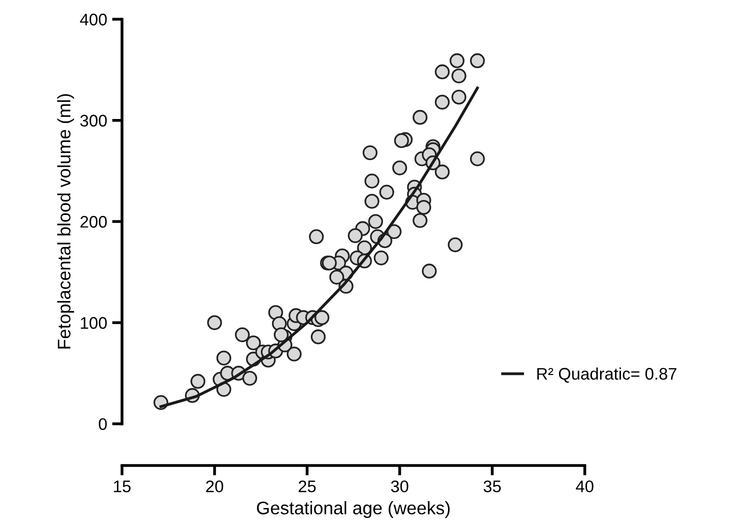 This screenshot has height=520, width=744. Describe the element at coordinates (93, 323) in the screenshot. I see `y-tick-label: 100` at that location.